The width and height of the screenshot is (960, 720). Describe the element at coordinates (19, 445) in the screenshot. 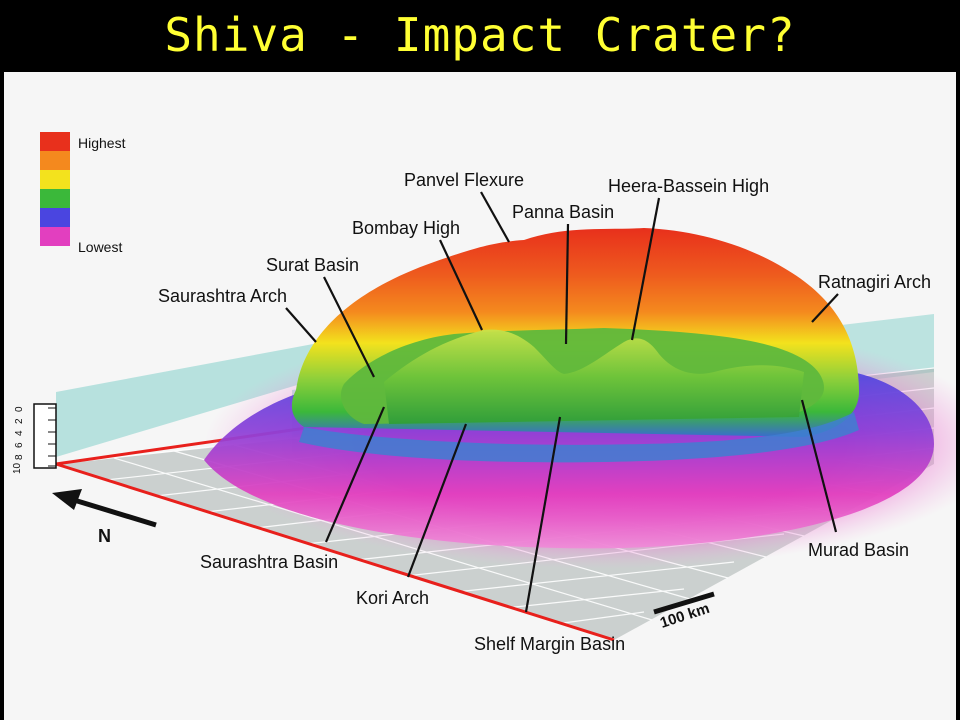

I see `depth-tick: 6` at that location.